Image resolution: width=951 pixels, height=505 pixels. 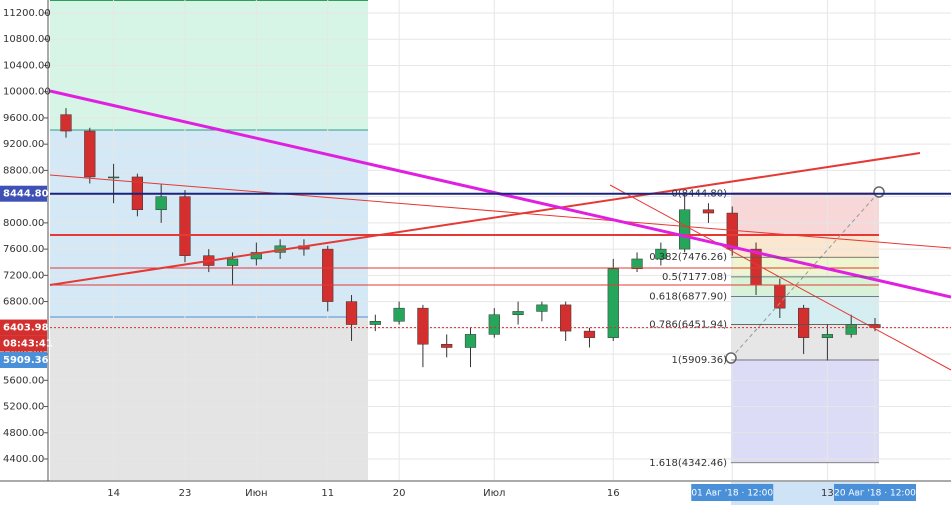 What do you see at coordinates (23, 433) in the screenshot?
I see `y-tick-label: 4800.00` at bounding box center [23, 433].